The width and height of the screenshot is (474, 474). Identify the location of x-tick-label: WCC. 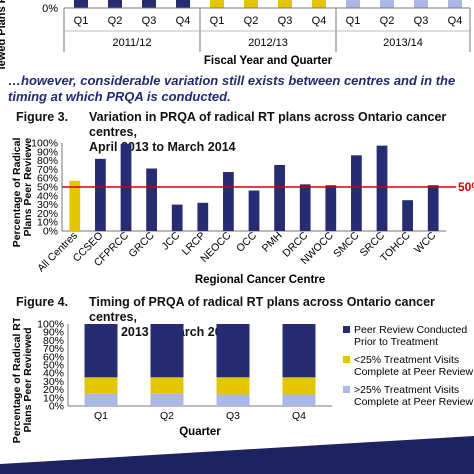
(425, 242).